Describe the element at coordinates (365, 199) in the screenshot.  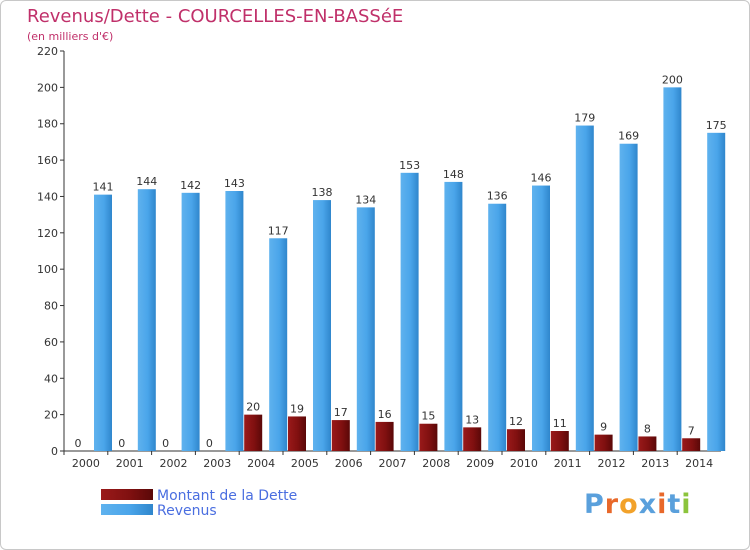
I see `revenue-value-label: 134` at that location.